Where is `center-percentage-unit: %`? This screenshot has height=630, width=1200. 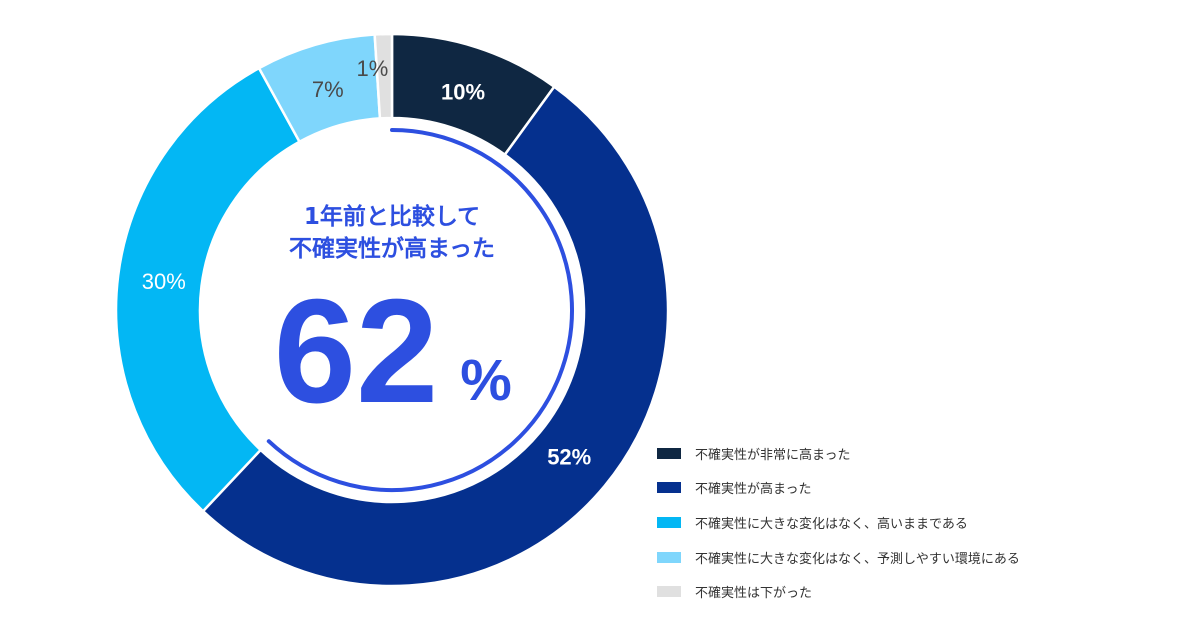
center-percentage-unit: % is located at coordinates (486, 380).